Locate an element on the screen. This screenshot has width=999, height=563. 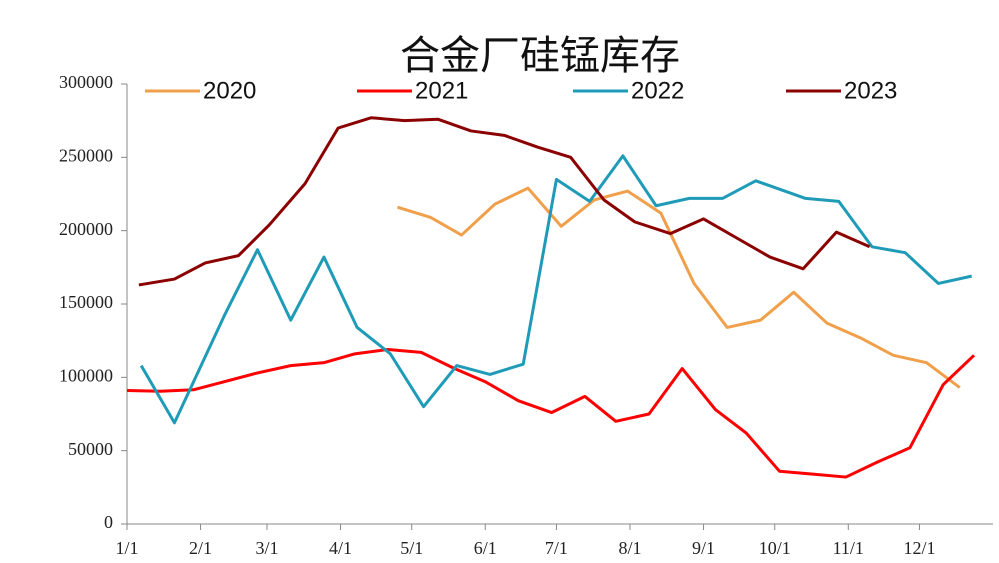
x-tick-label: 12/1 is located at coordinates (919, 548).